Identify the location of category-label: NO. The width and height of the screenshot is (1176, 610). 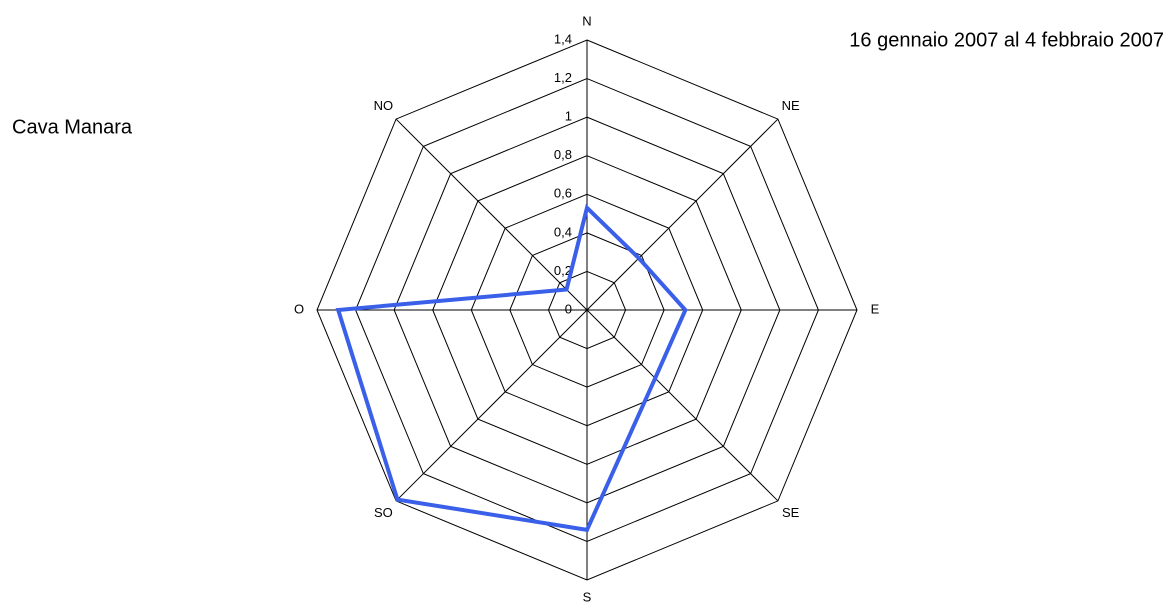
(384, 105).